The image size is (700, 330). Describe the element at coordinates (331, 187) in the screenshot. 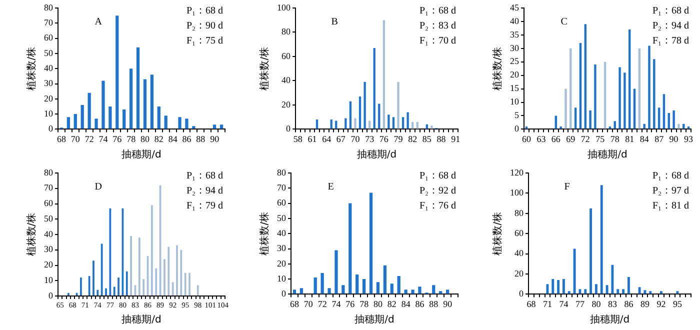

I see `annotation: E` at that location.